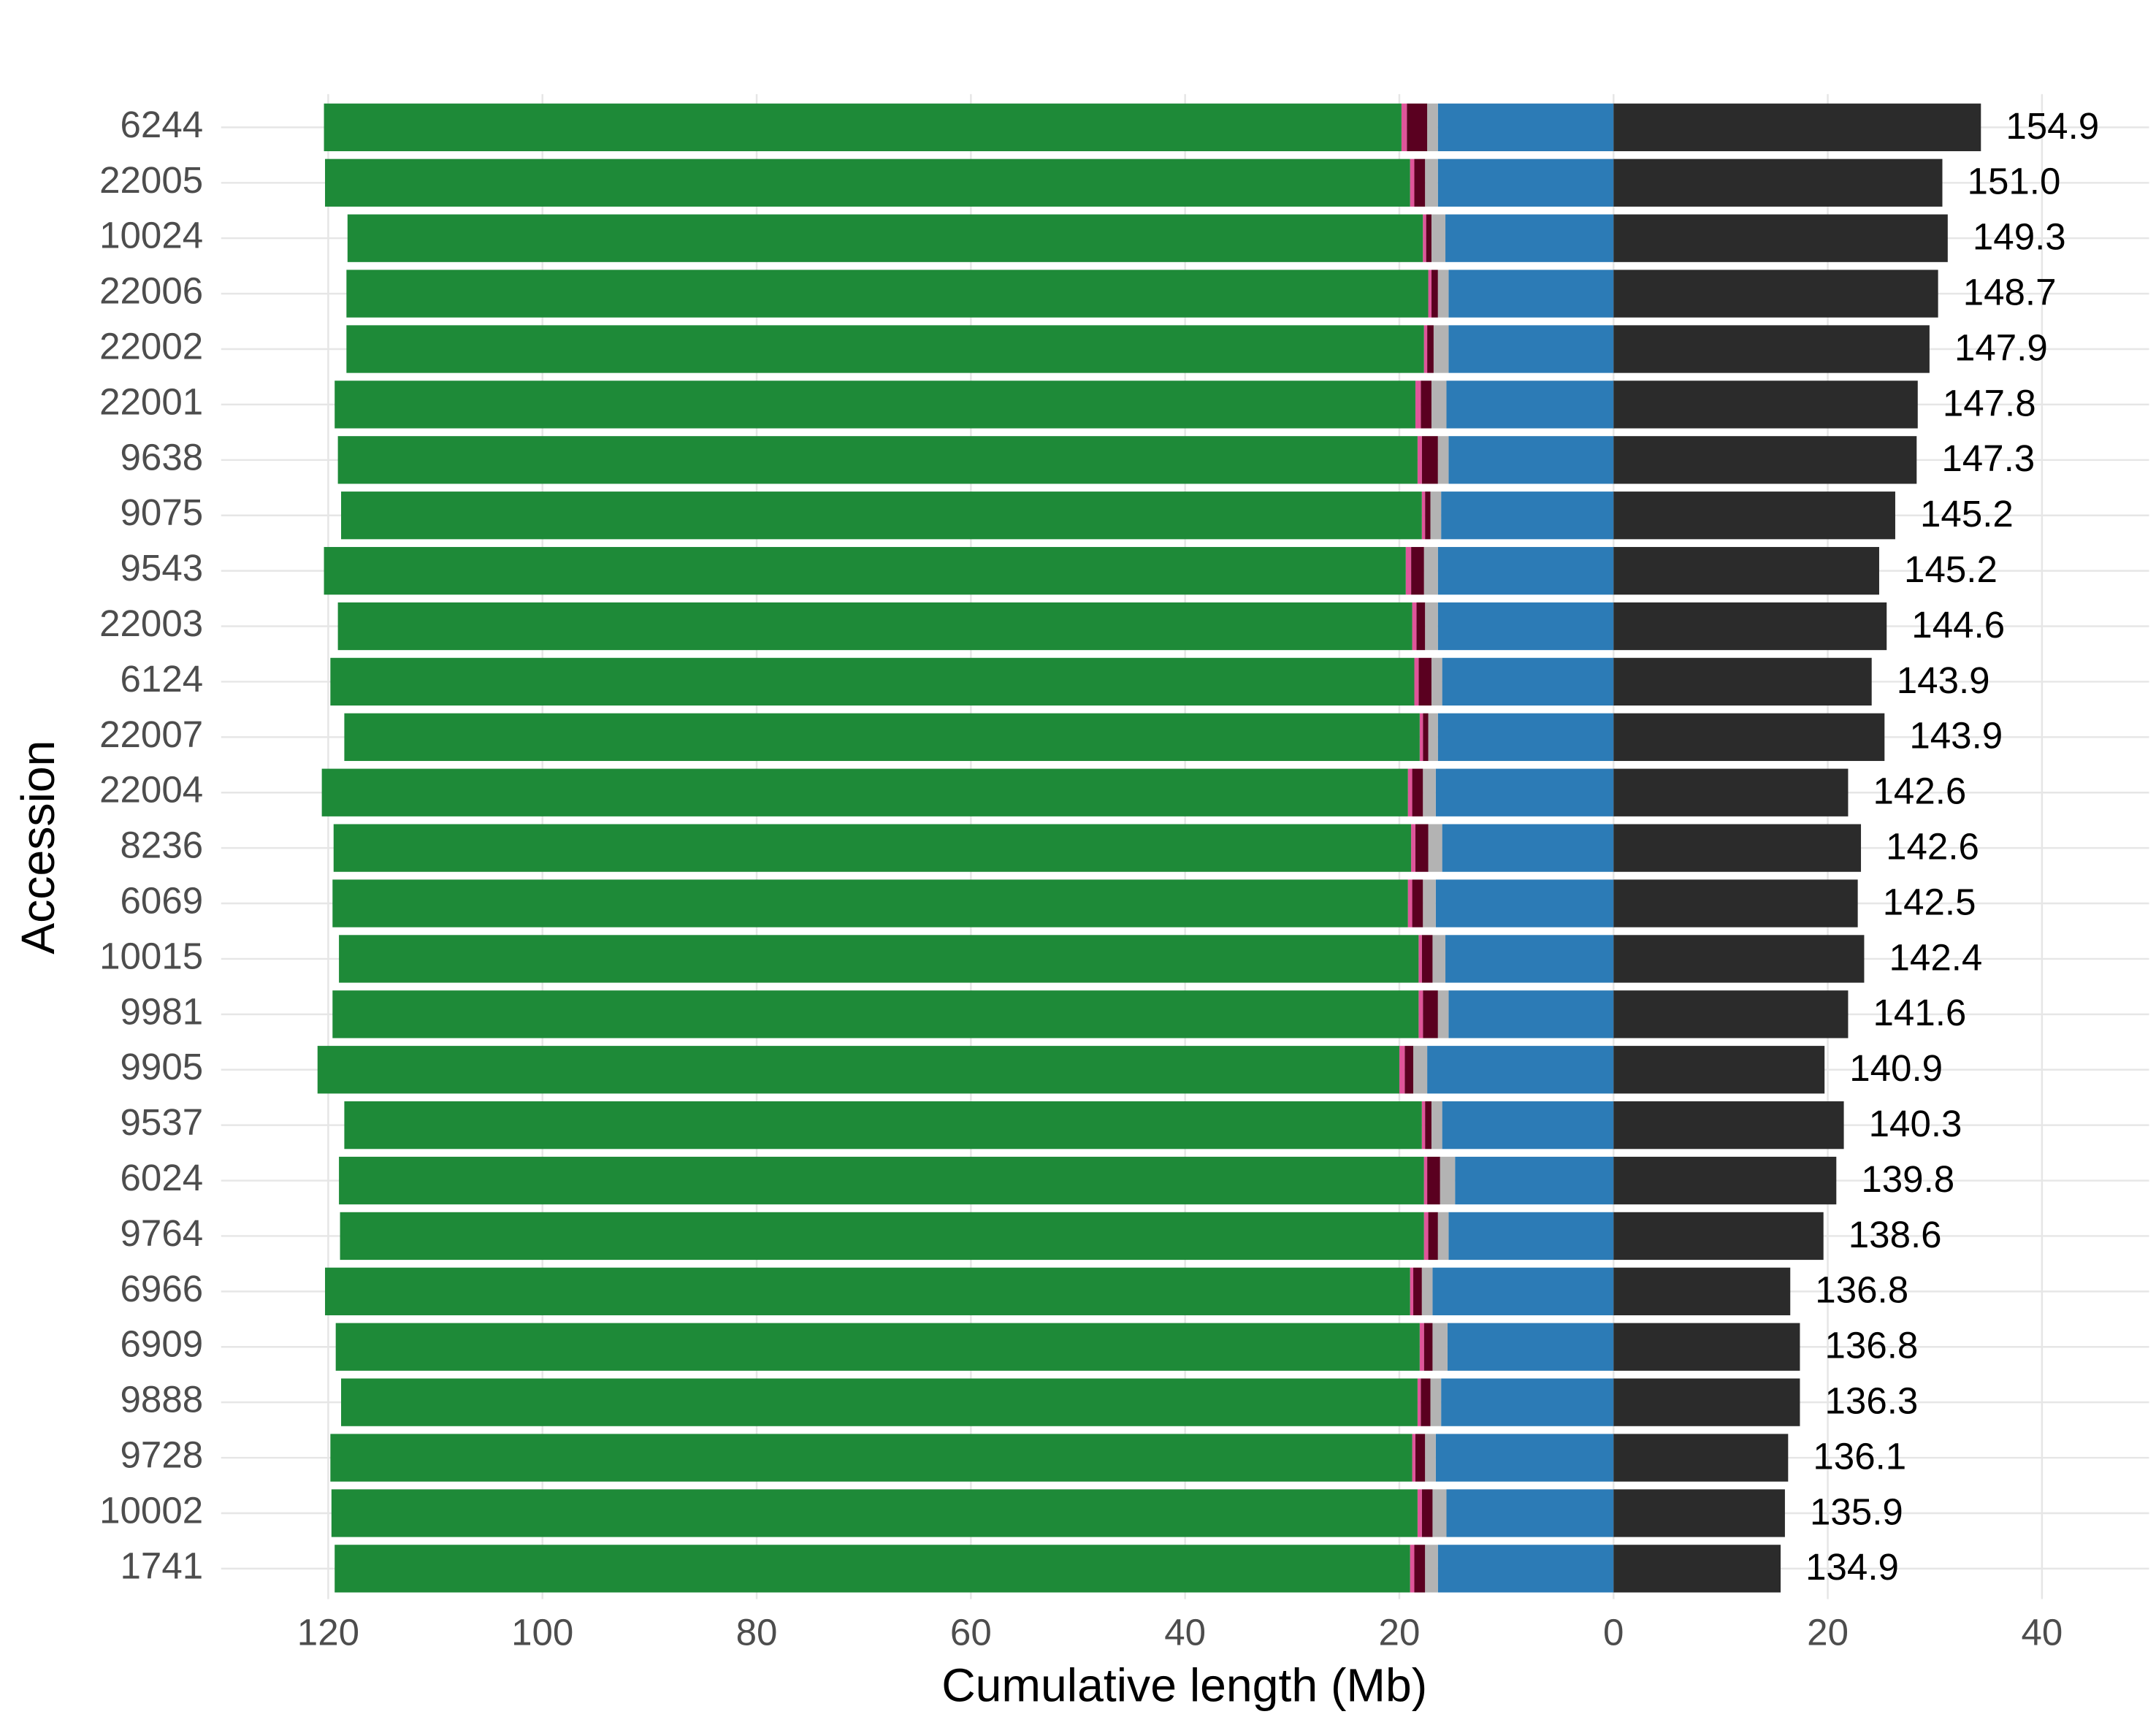 The height and width of the screenshot is (1725, 2156). I want to click on x-tick-label: 60, so click(971, 1632).